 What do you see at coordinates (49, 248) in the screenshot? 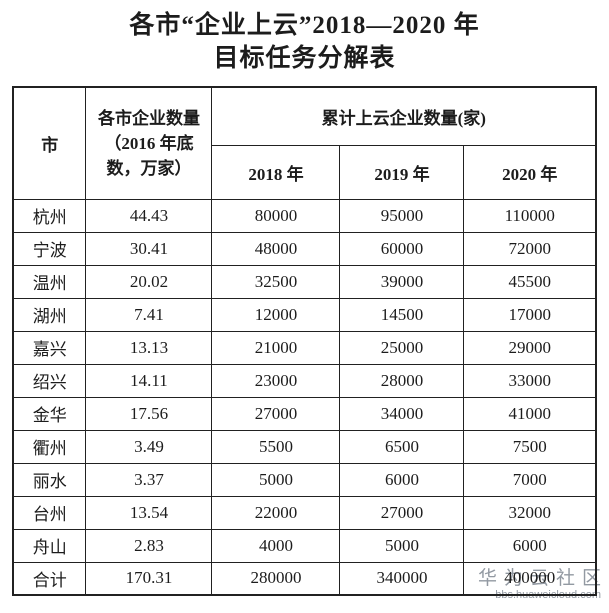
I see `city-cell: 宁波` at bounding box center [49, 248].